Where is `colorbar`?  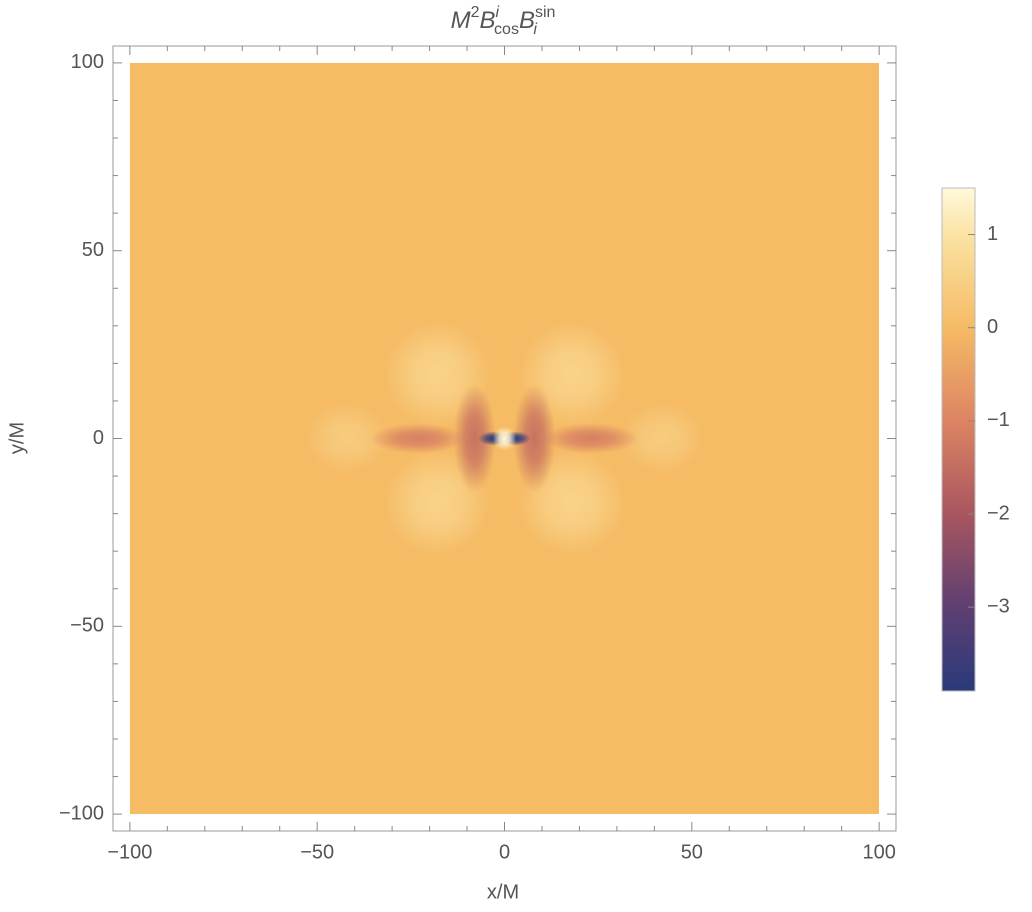 colorbar is located at coordinates (958, 439).